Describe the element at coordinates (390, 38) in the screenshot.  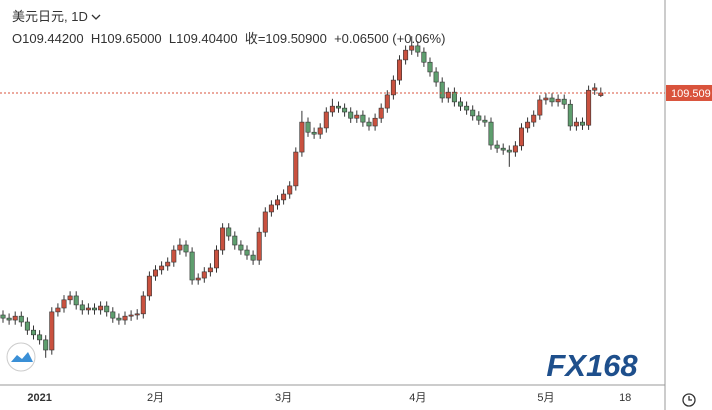
I see `change-value: +0.06500 (+0.06%)` at that location.